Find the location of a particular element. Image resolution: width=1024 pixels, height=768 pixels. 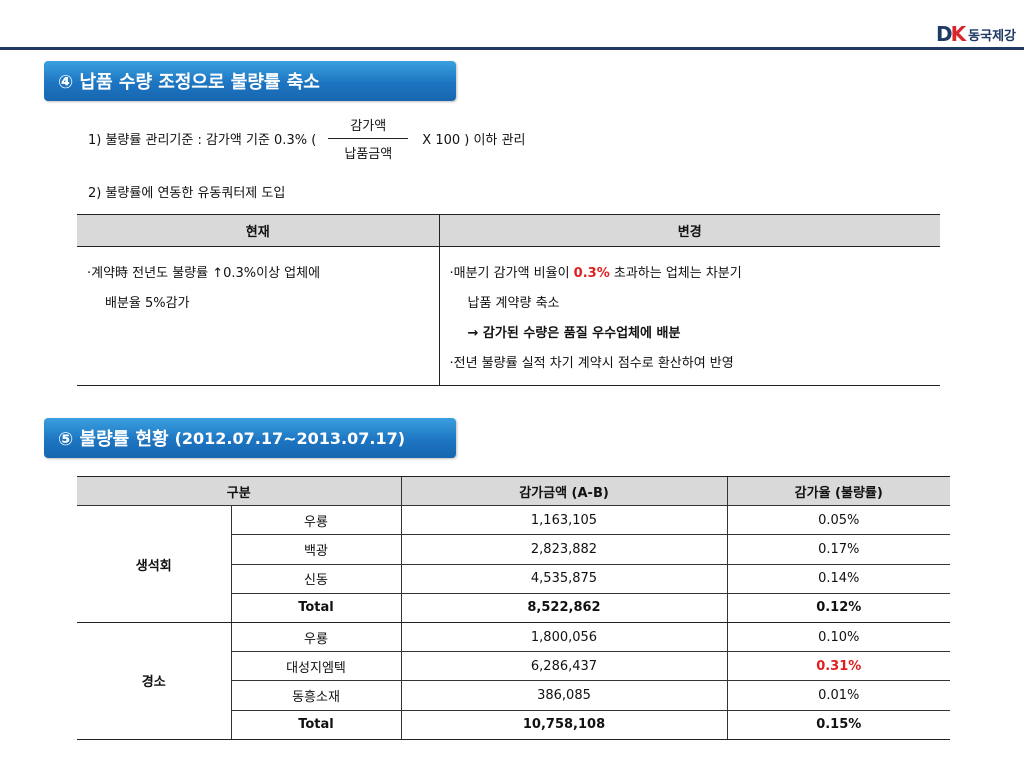

amount-cell: 386,085 is located at coordinates (563, 695).